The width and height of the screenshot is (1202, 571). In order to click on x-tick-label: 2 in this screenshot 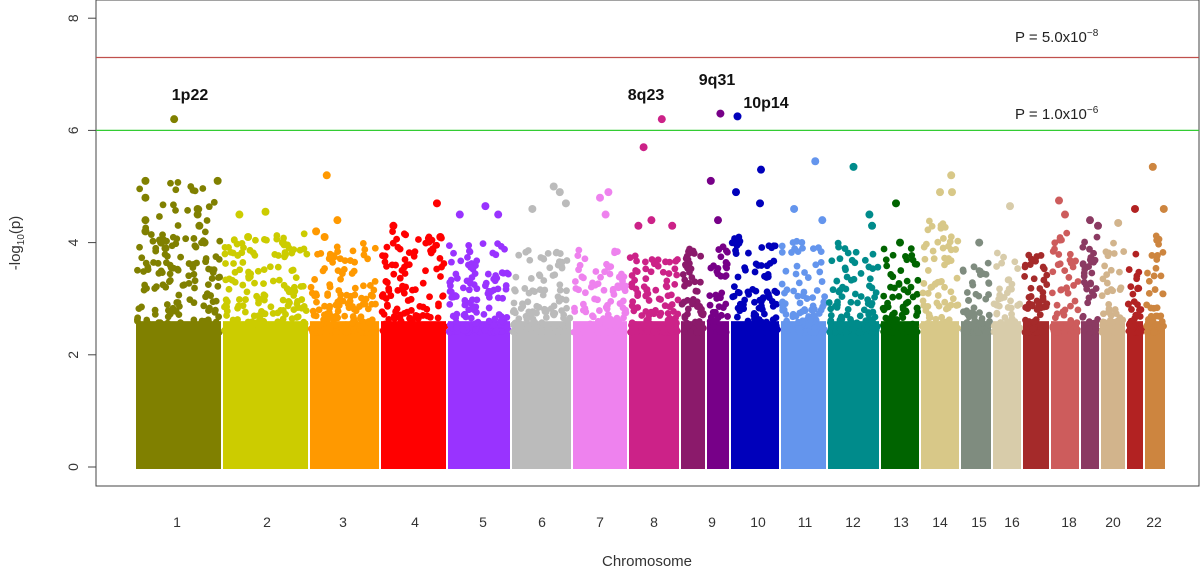, I will do `click(267, 522)`.